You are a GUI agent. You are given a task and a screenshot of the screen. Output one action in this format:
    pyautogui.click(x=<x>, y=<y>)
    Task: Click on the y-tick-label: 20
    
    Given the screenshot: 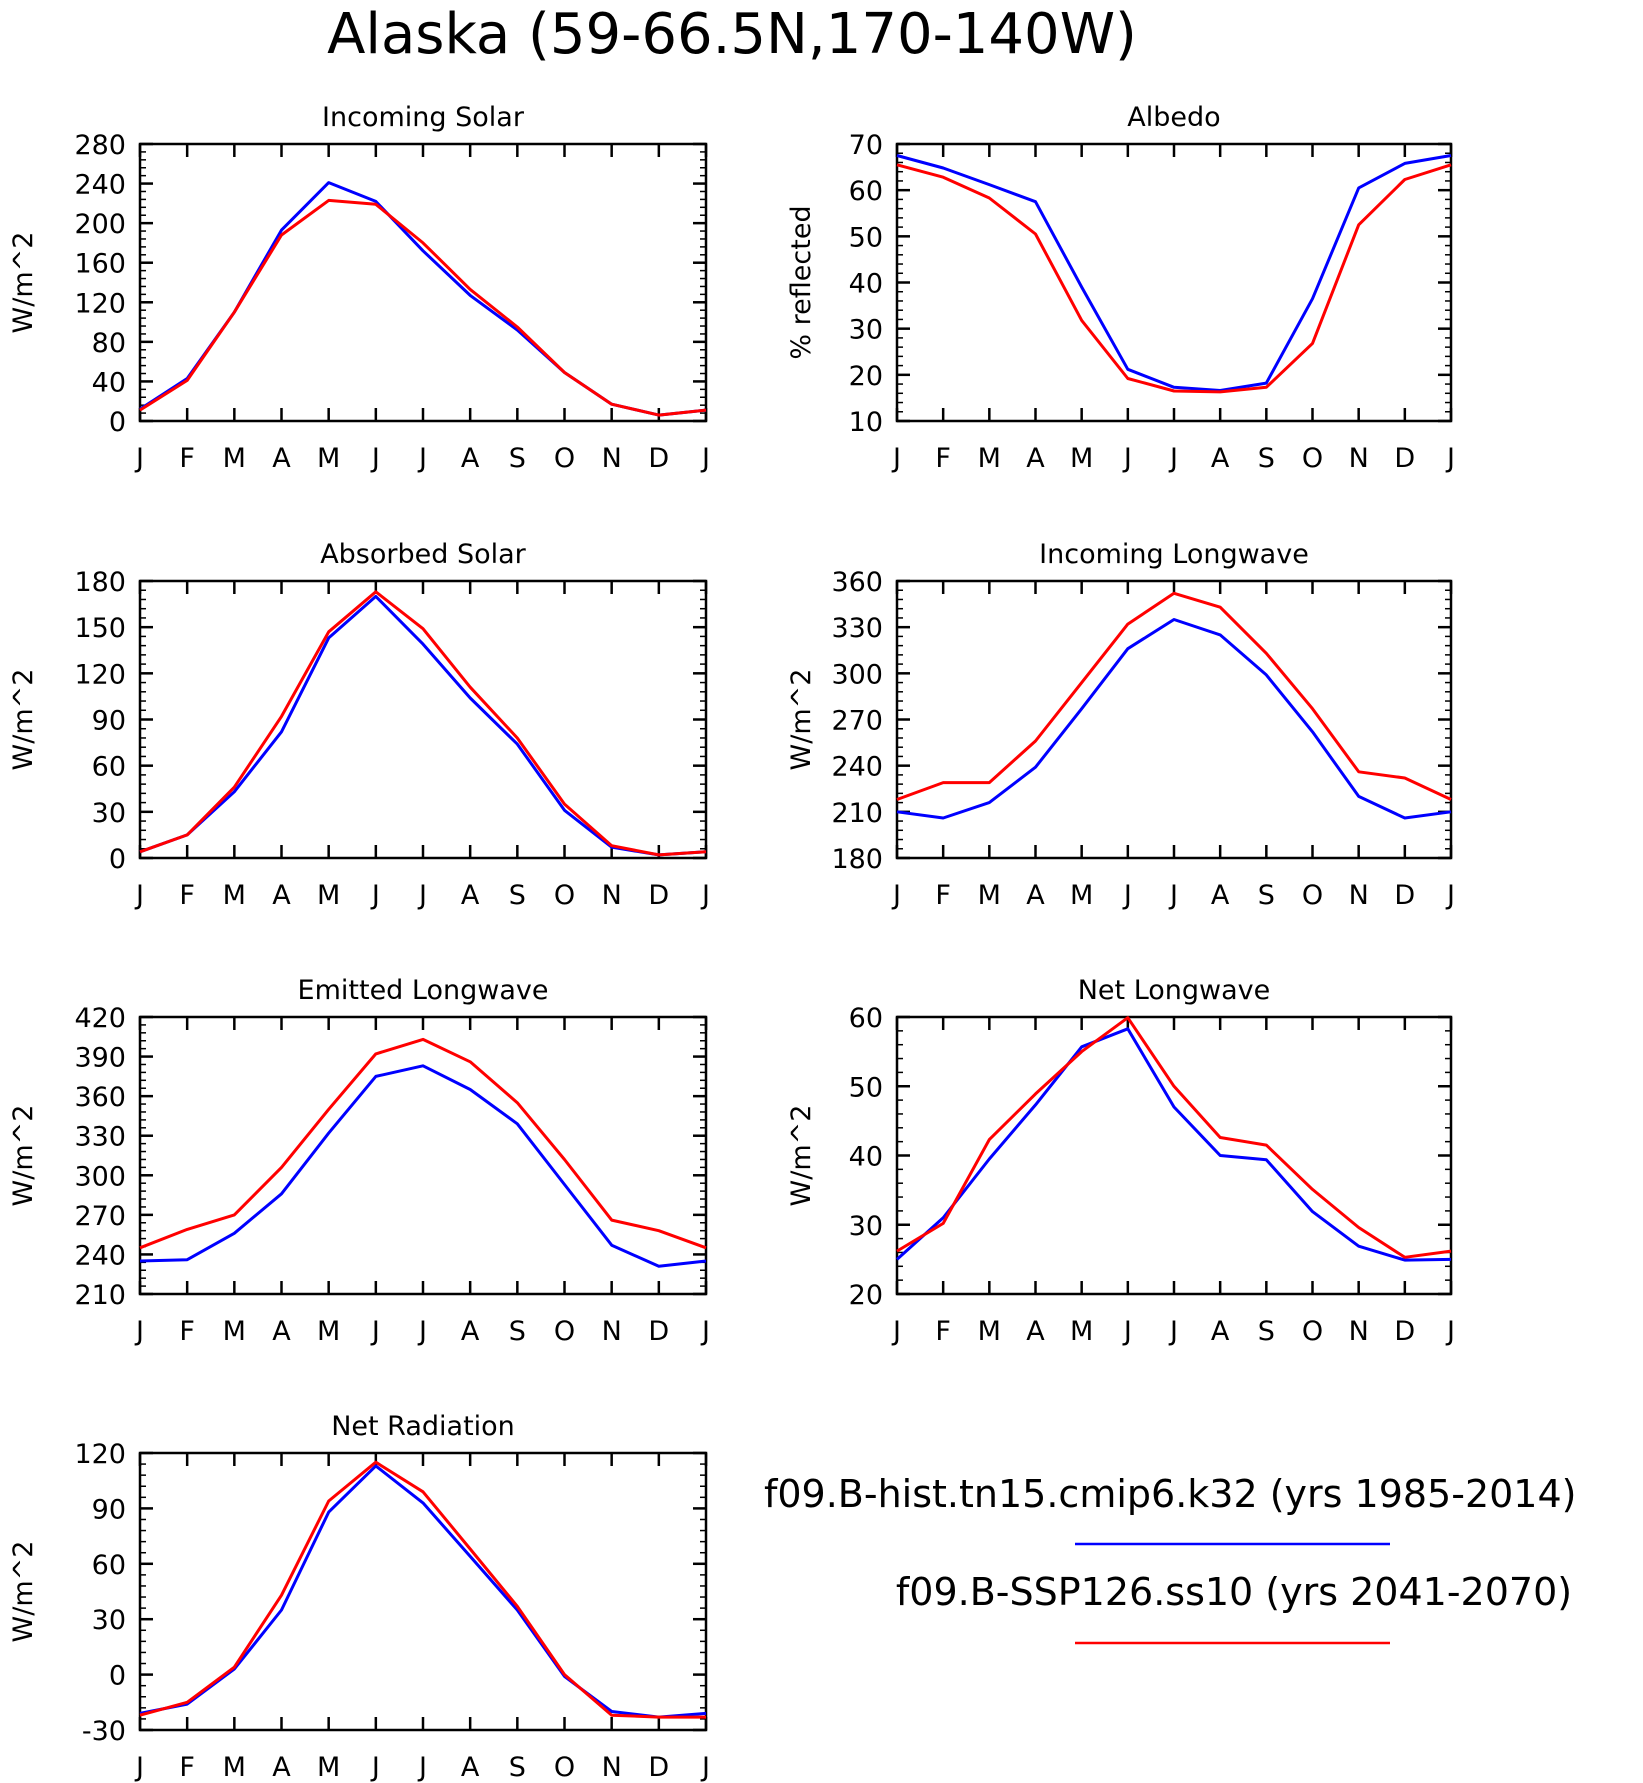 What is the action you would take?
    pyautogui.click(x=866, y=376)
    